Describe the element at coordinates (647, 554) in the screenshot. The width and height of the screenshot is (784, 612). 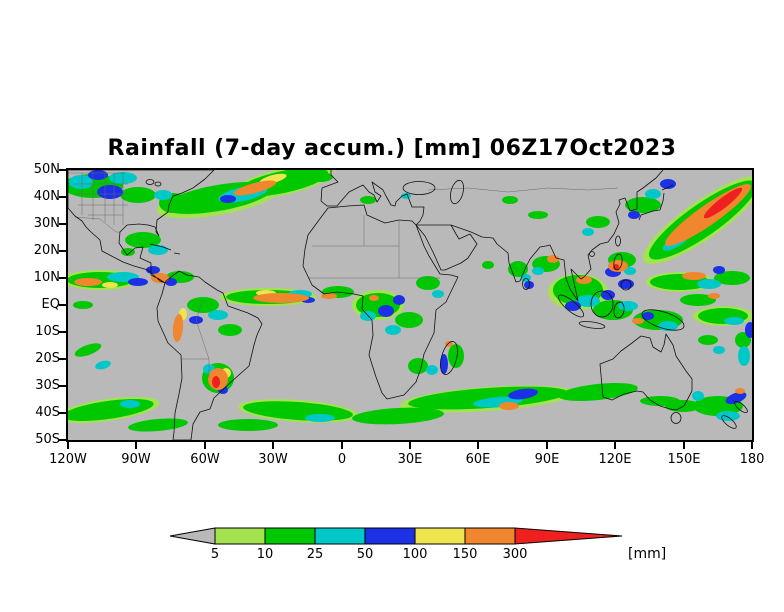
I see `colorbar-units-label: [mm]` at that location.